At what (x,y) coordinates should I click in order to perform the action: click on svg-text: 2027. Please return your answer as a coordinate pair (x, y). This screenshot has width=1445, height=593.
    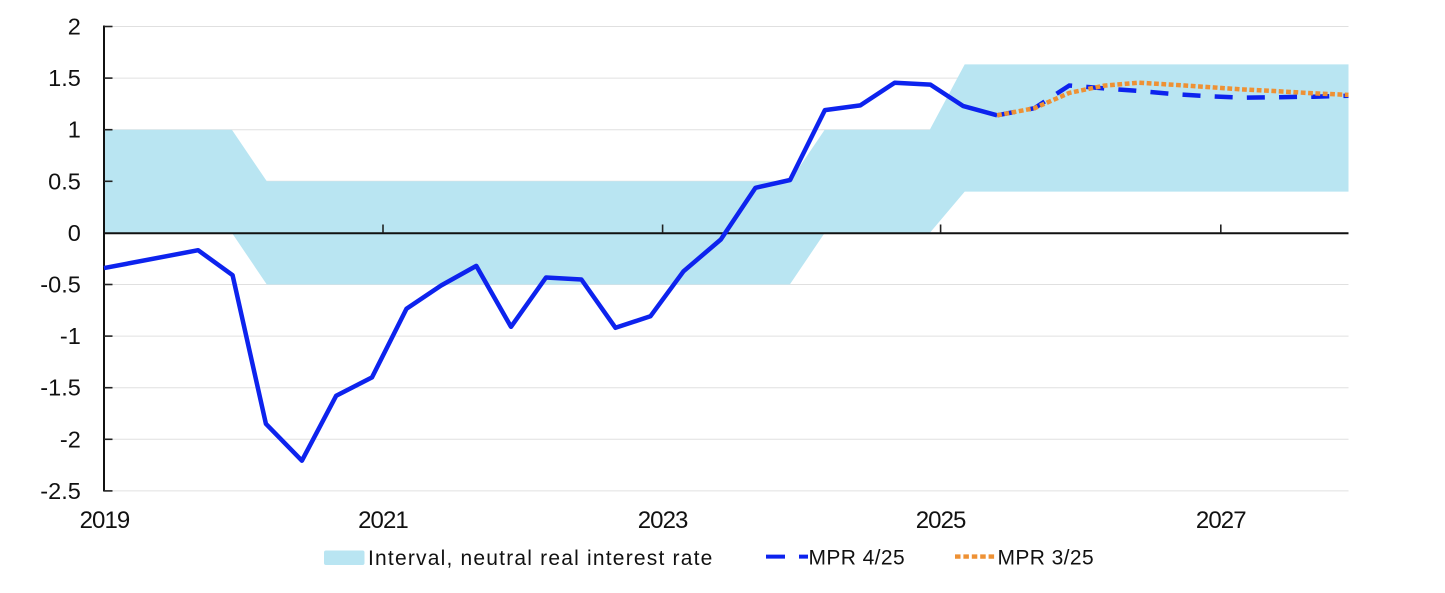
    Looking at the image, I should click on (1221, 520).